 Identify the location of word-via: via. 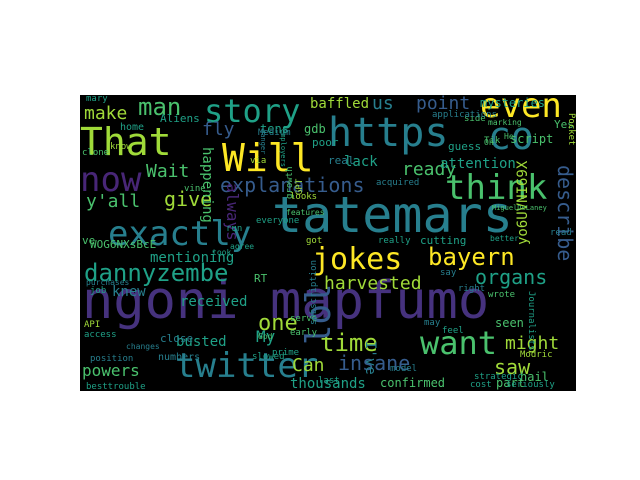
(258, 161).